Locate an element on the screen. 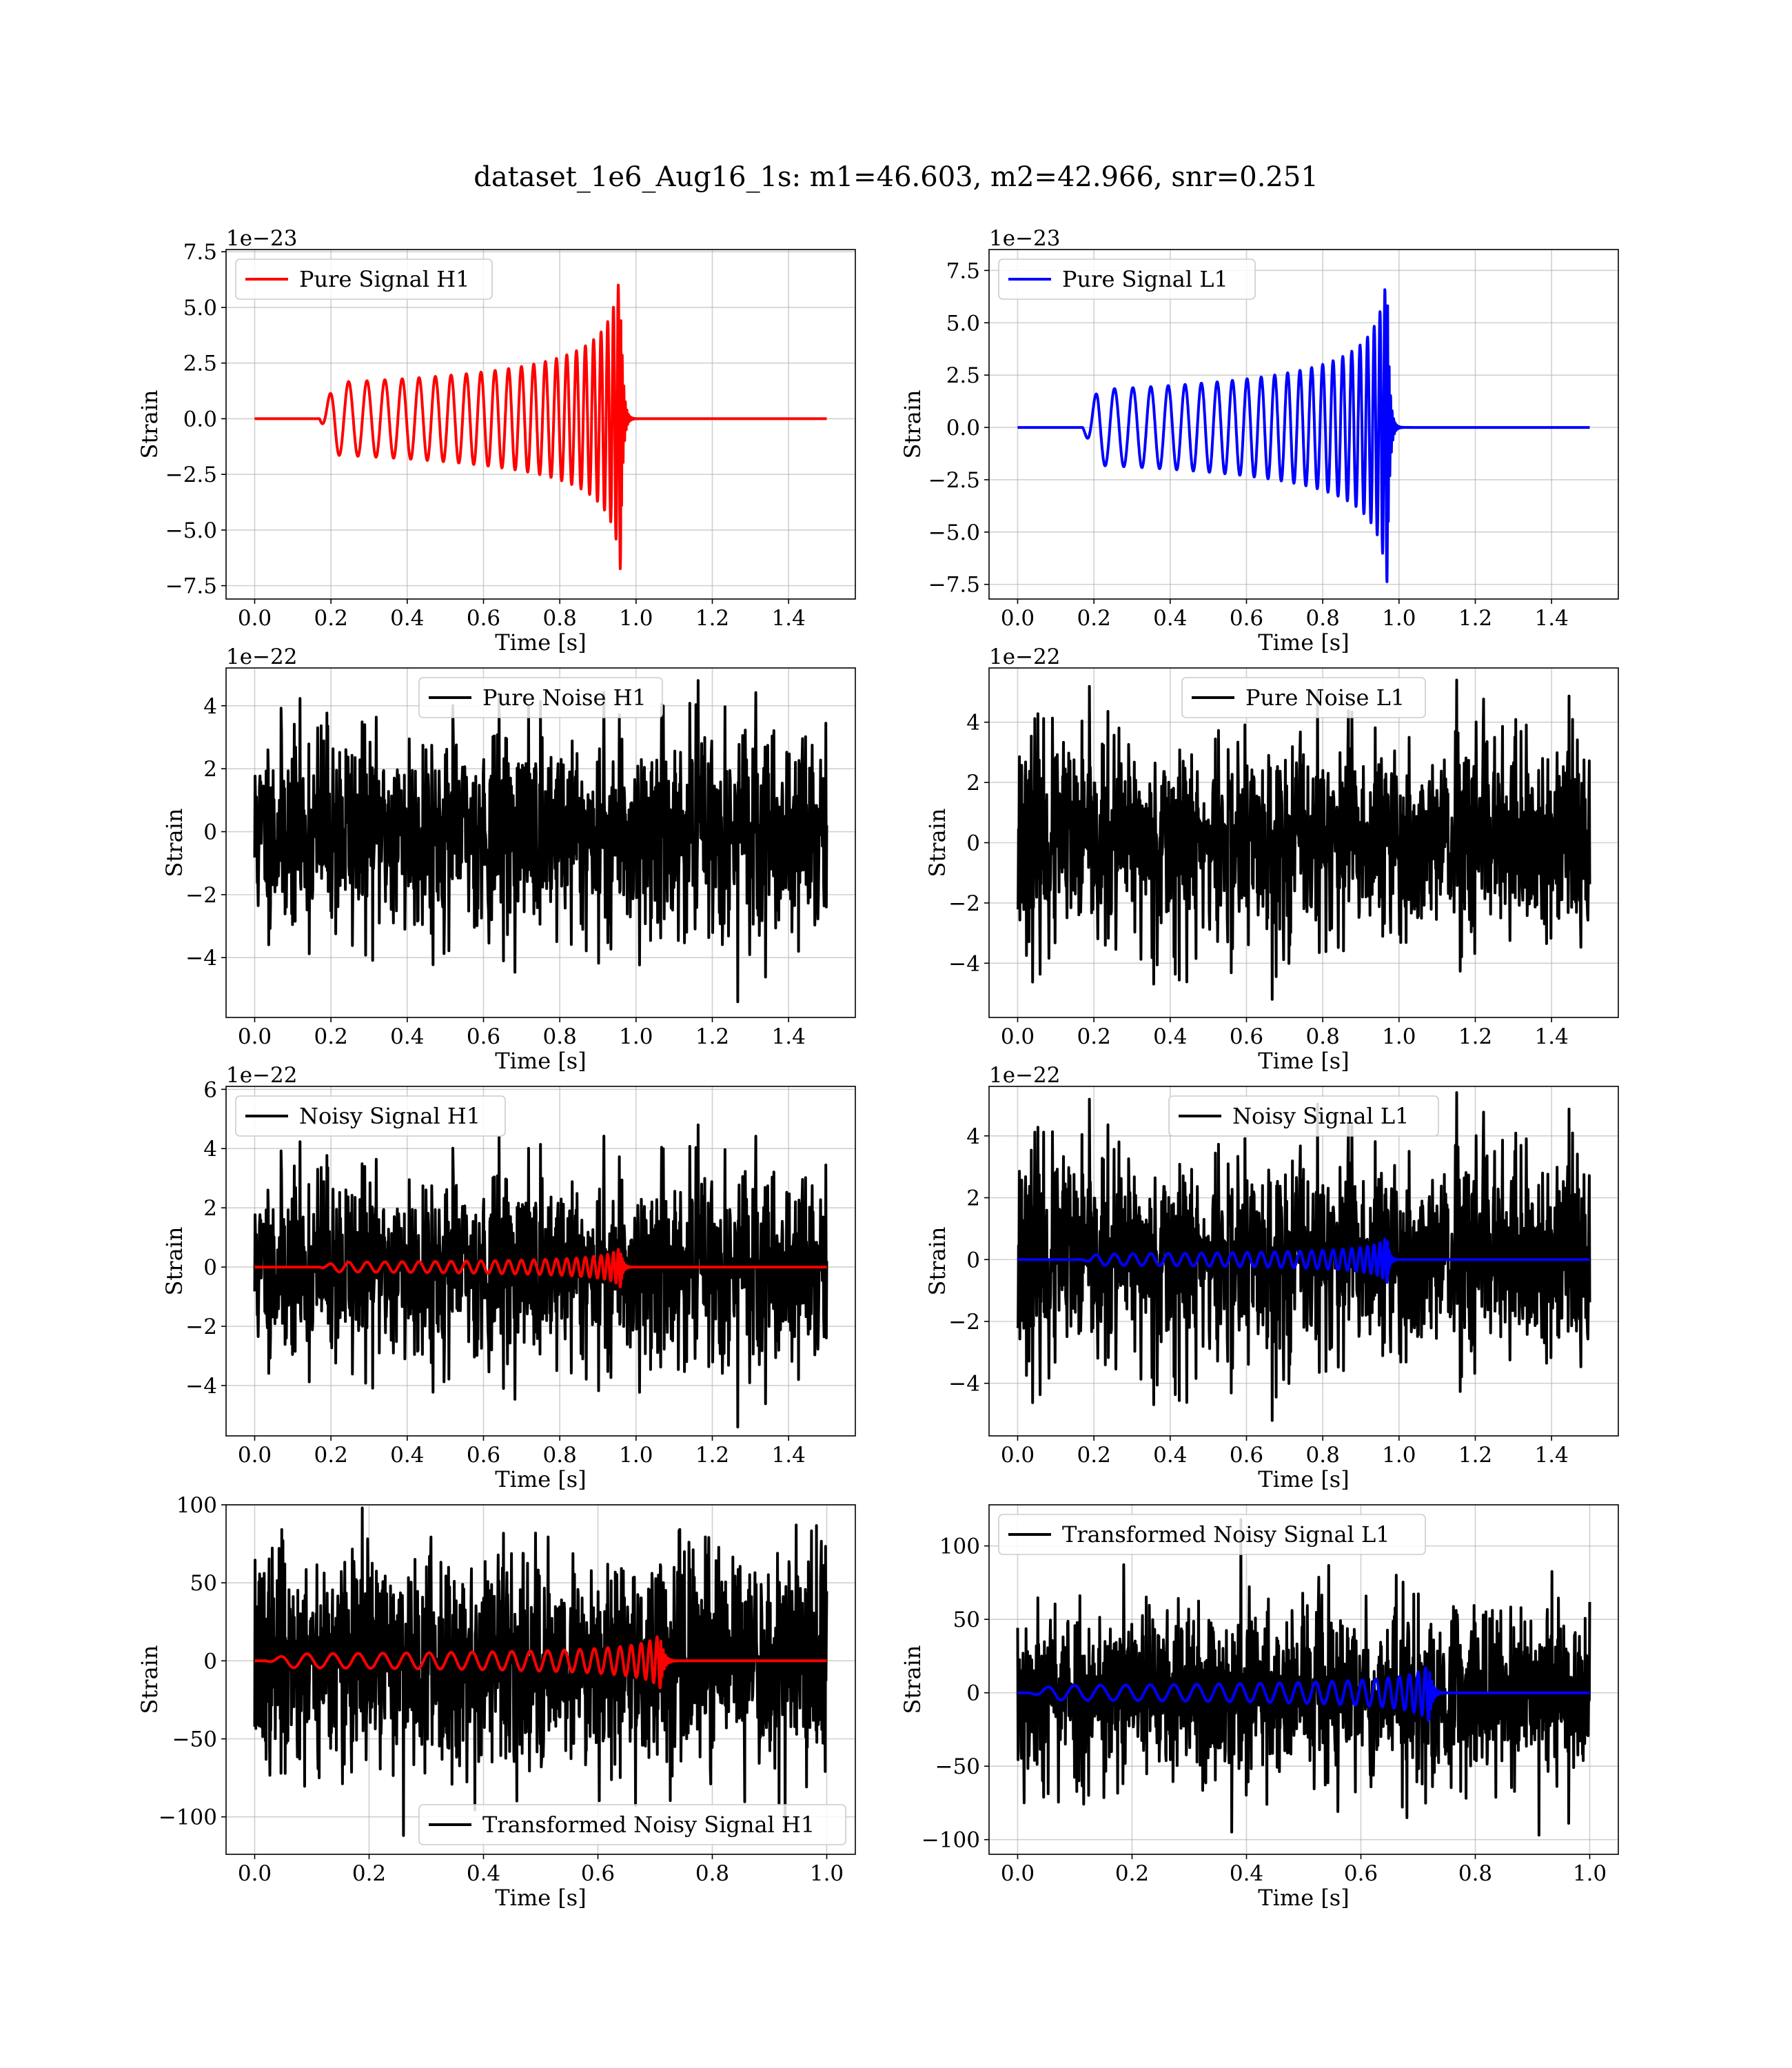  series-line-pure-signal-l1 is located at coordinates (1303, 435).